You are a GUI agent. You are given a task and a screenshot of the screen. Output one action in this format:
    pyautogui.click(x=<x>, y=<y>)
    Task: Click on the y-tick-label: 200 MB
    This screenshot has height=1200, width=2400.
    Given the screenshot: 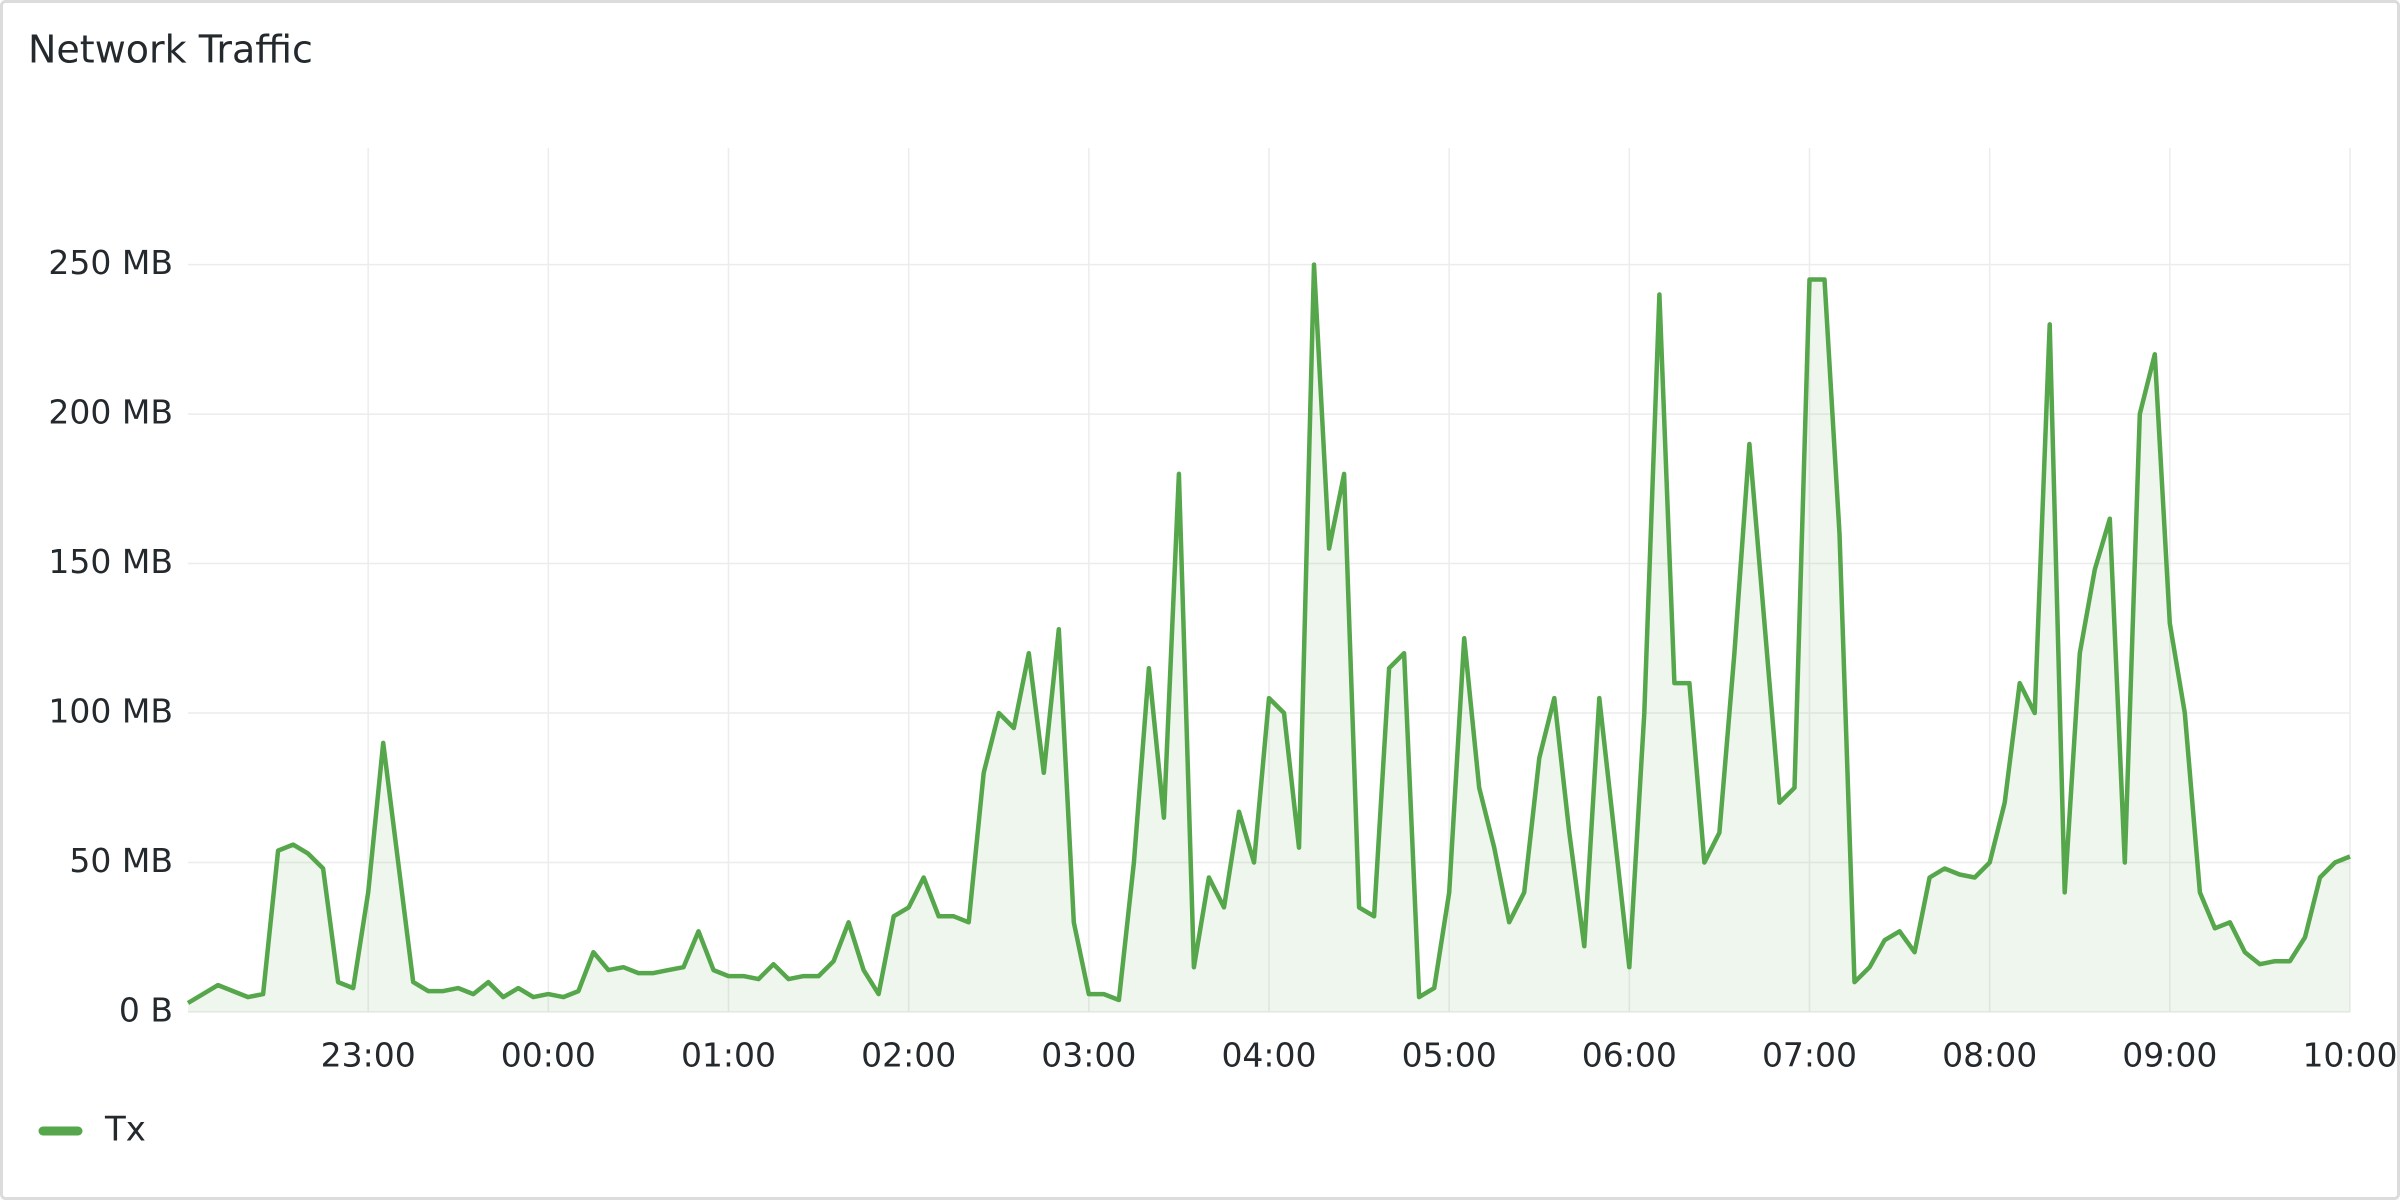 What is the action you would take?
    pyautogui.click(x=110, y=412)
    